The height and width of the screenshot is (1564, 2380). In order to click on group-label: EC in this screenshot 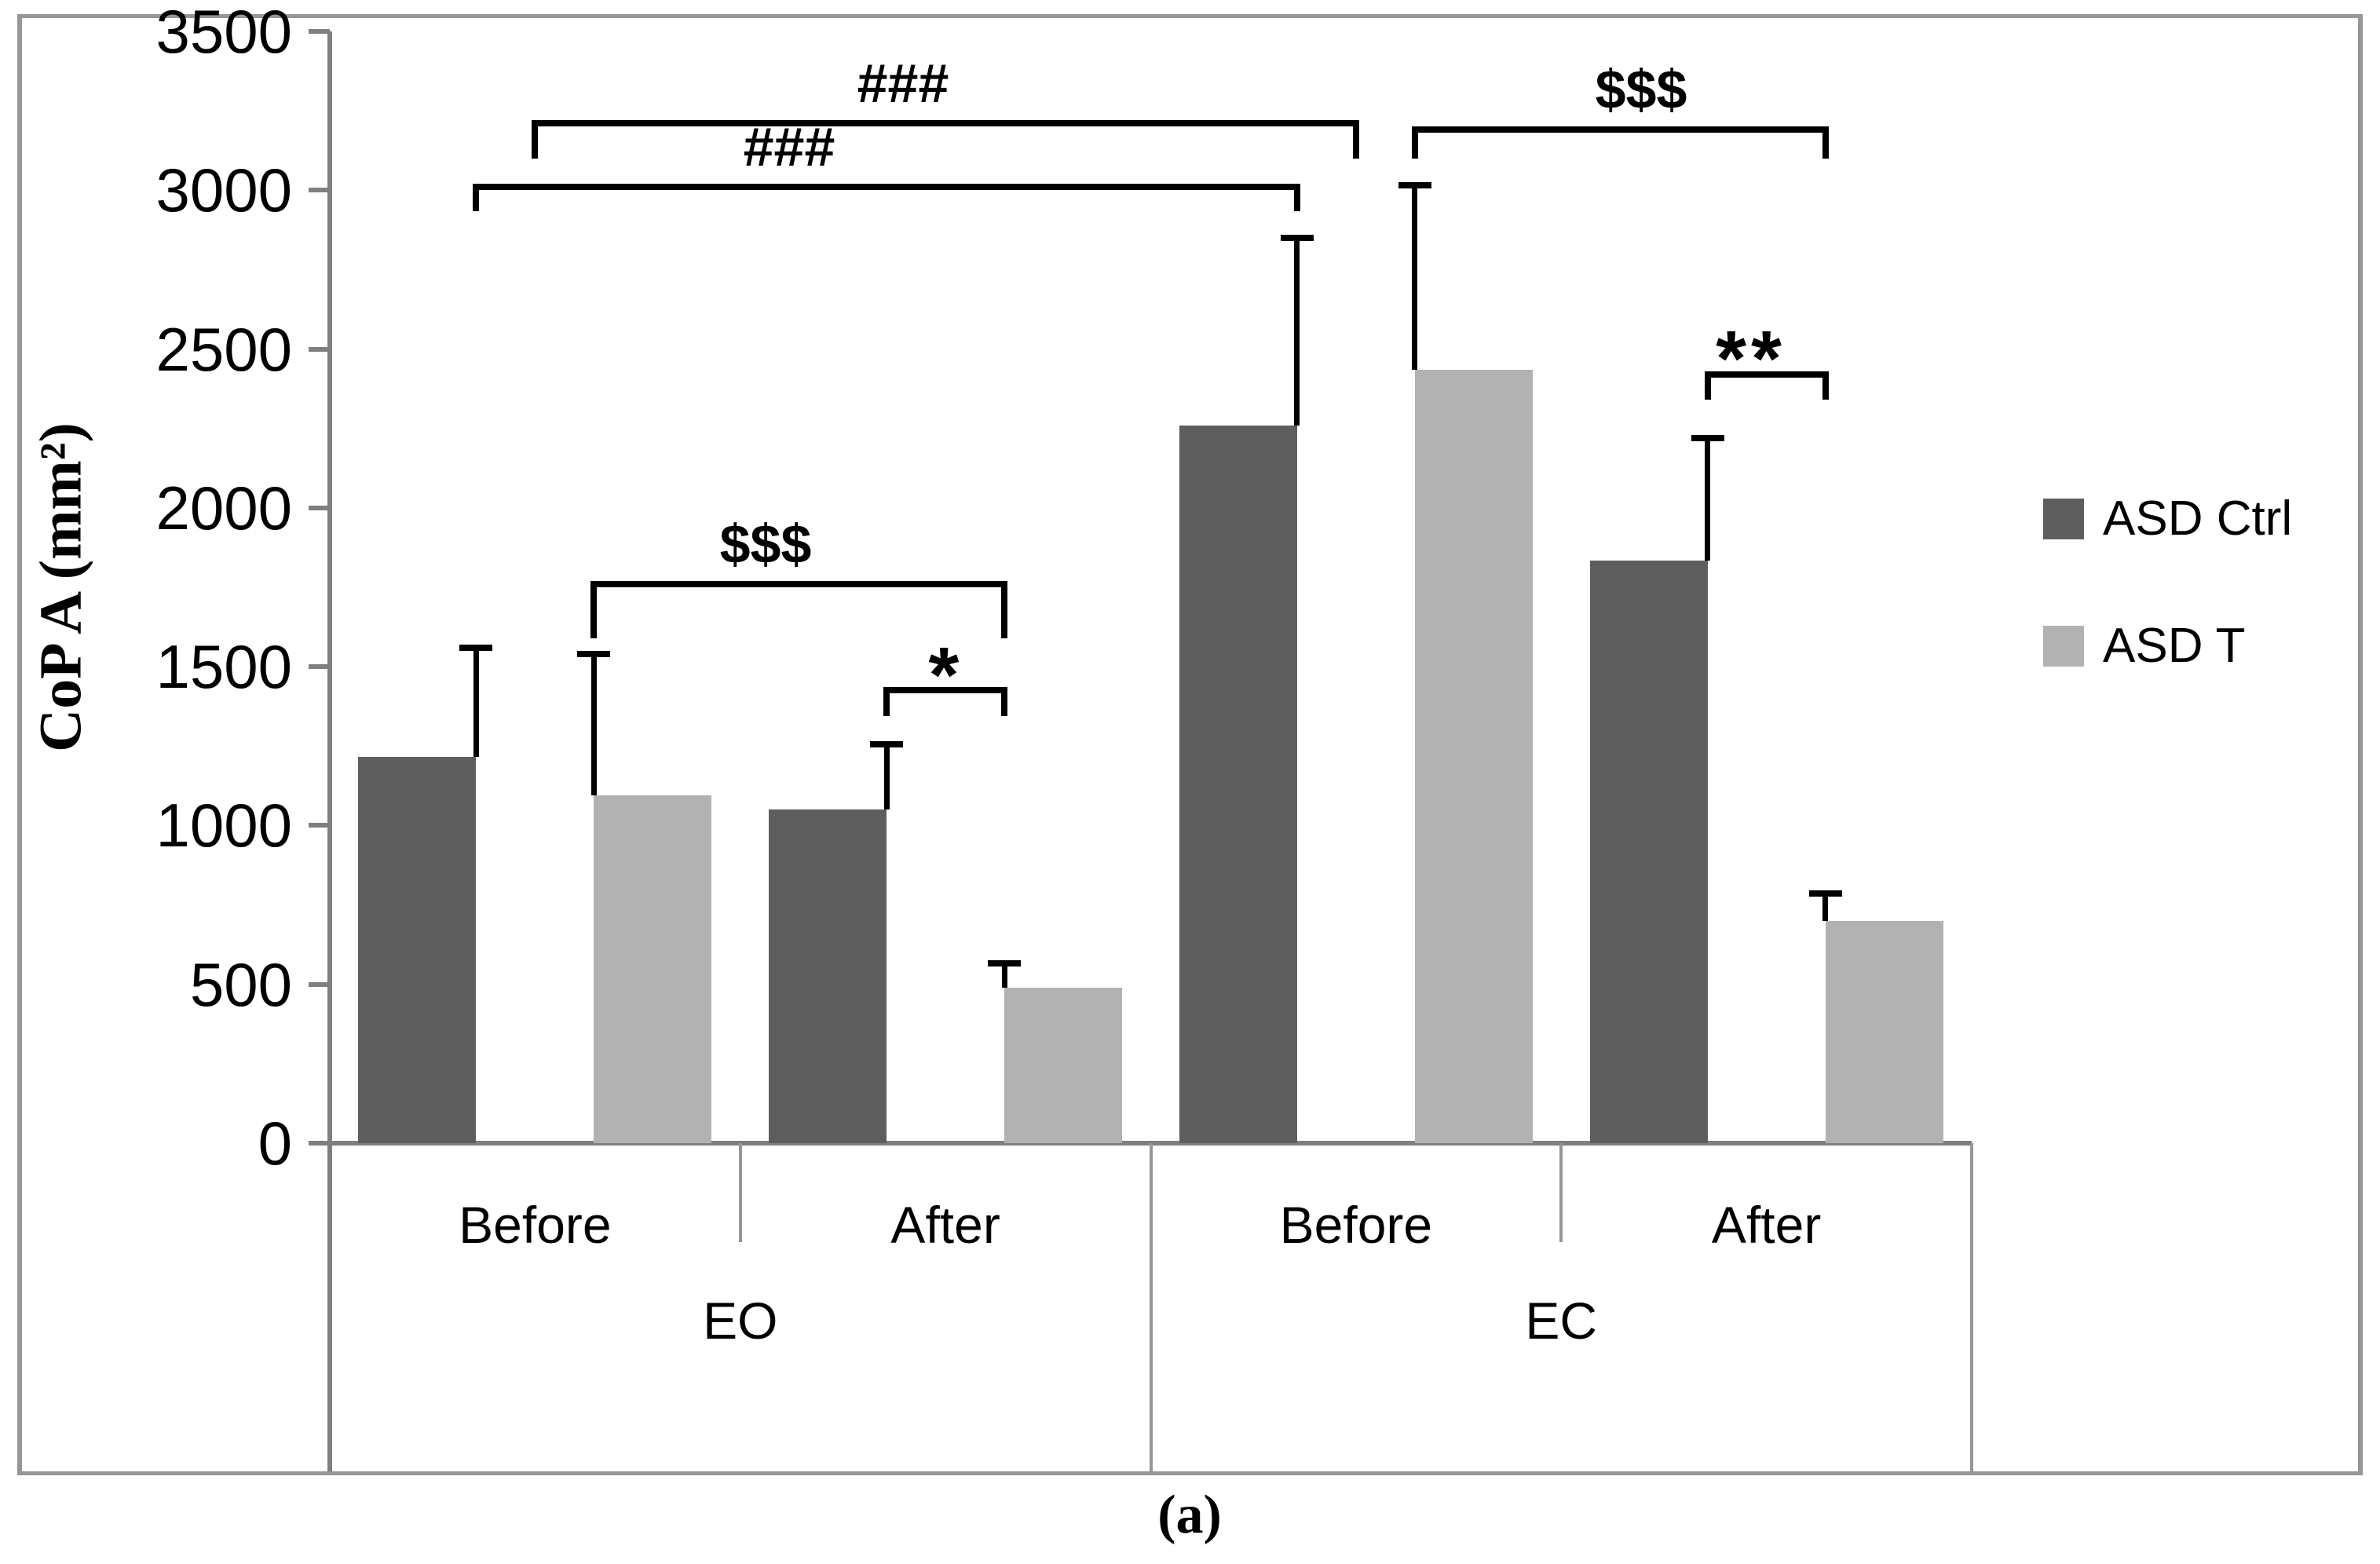, I will do `click(1561, 1321)`.